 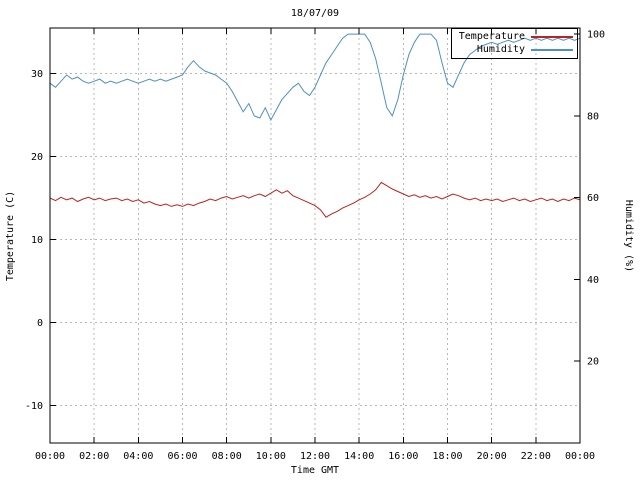 I want to click on y-left-tick-label: 30, so click(x=37, y=74).